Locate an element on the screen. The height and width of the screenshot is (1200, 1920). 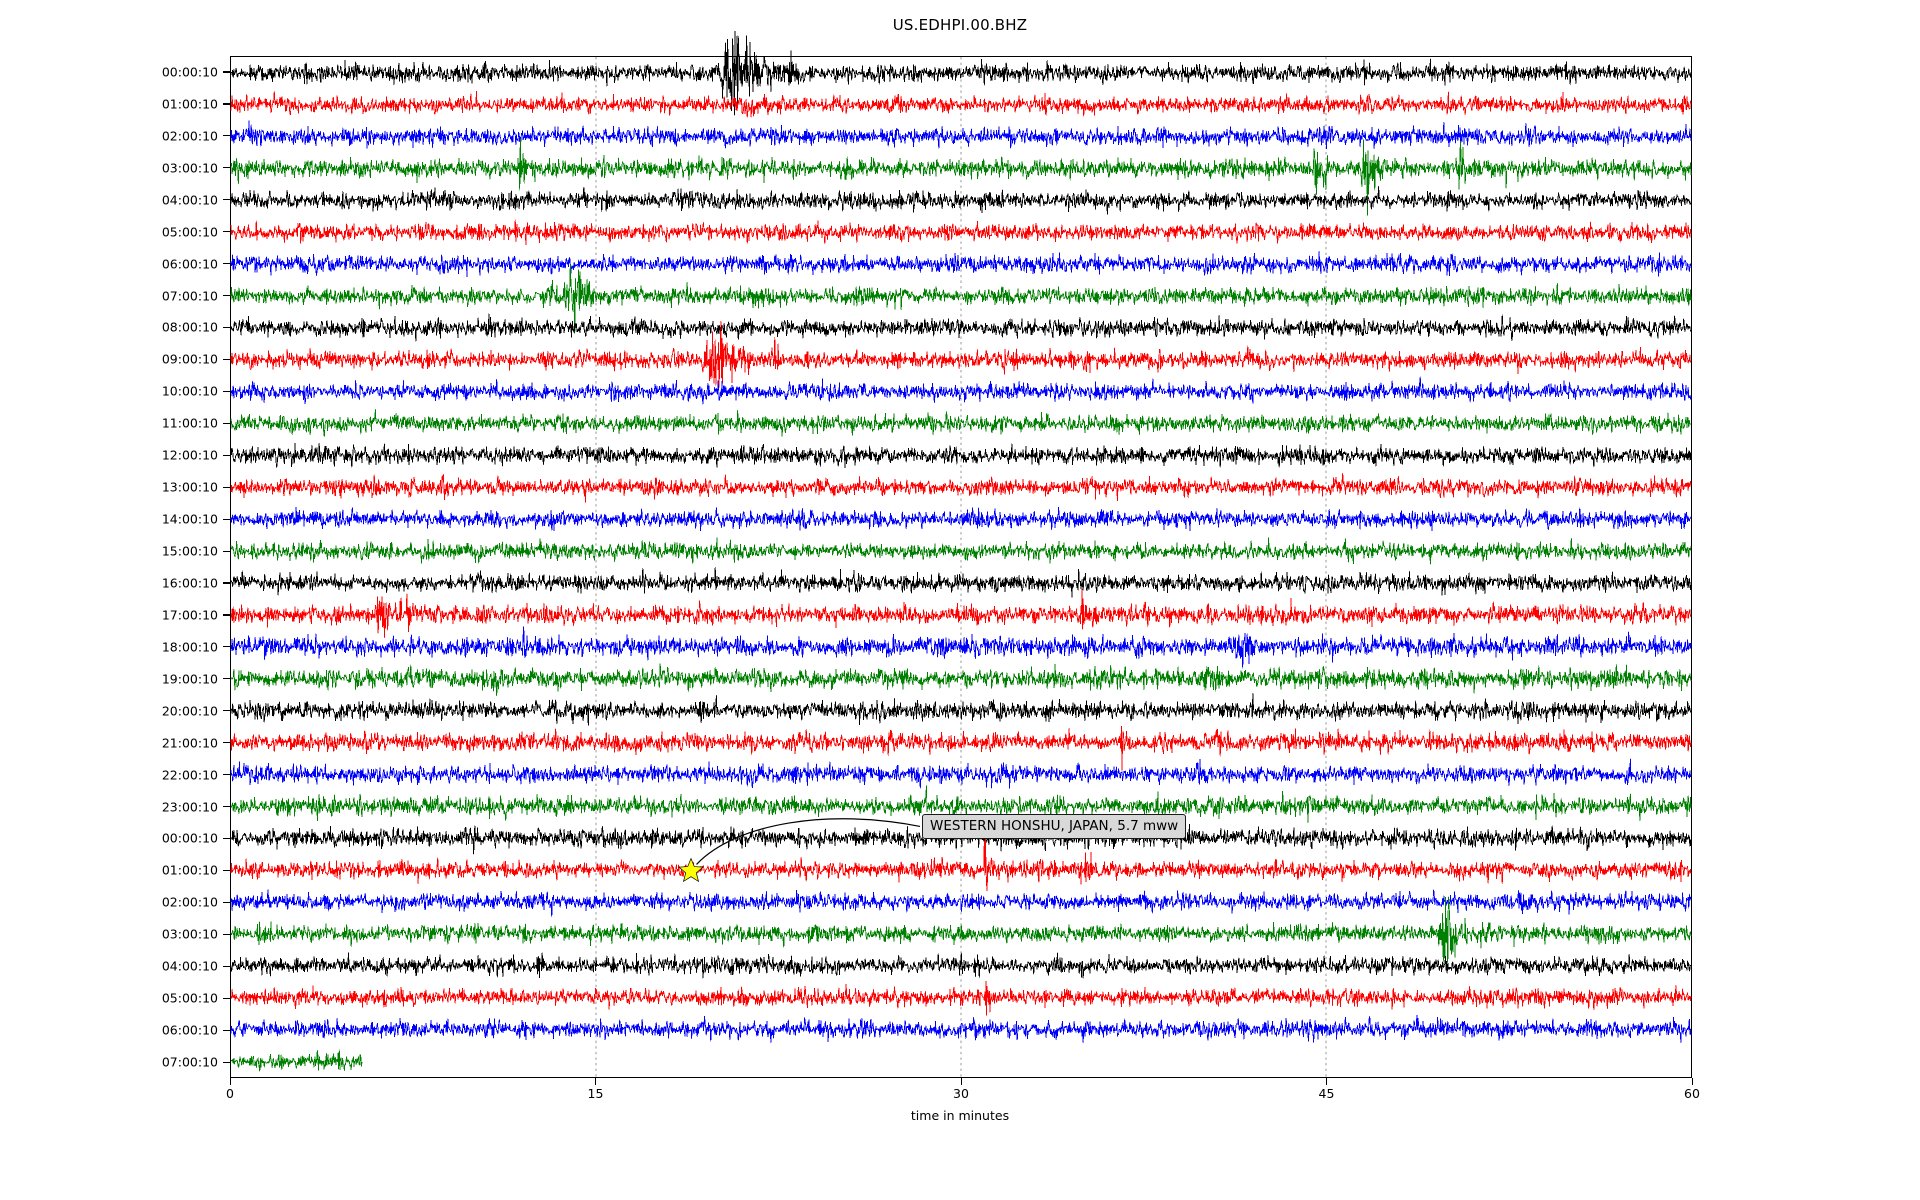
y-tick-label: 08:00:10 is located at coordinates (189, 327).